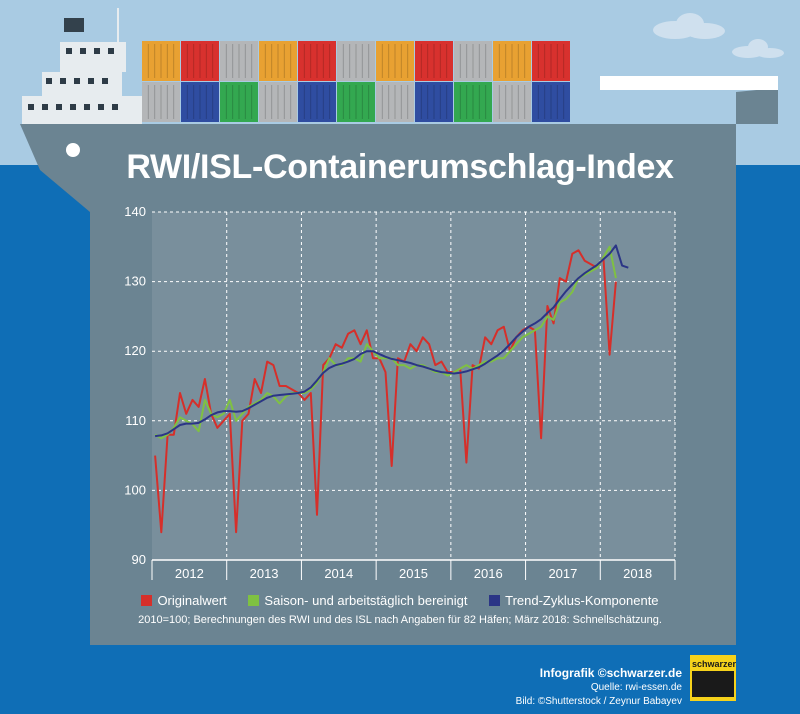  What do you see at coordinates (488, 573) in the screenshot?
I see `x-tick-label: 2016` at bounding box center [488, 573].